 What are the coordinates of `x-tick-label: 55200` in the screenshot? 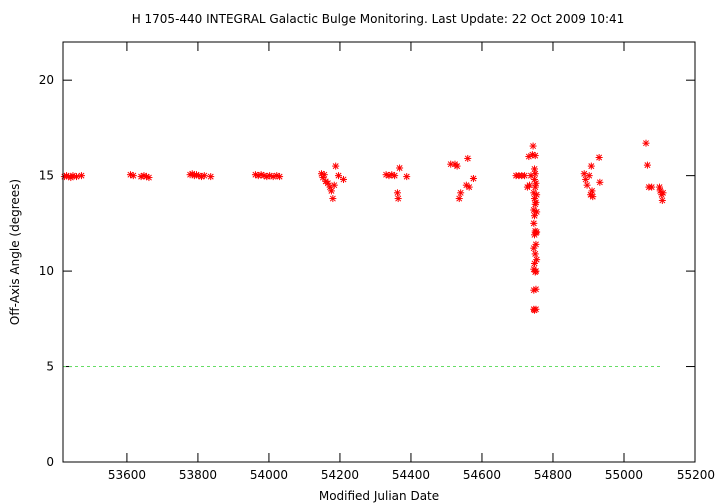 It's located at (696, 475).